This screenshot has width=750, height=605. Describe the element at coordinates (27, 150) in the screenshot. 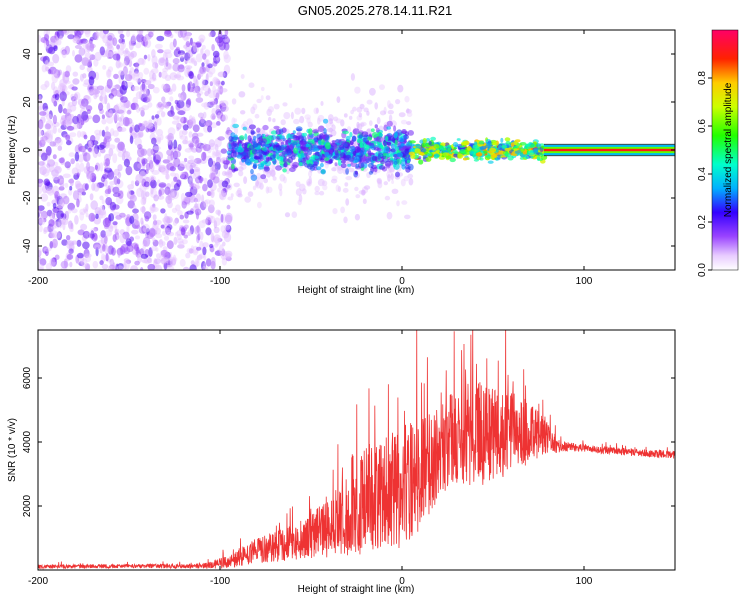

I see `spectrogram-ytick-label: 0` at that location.